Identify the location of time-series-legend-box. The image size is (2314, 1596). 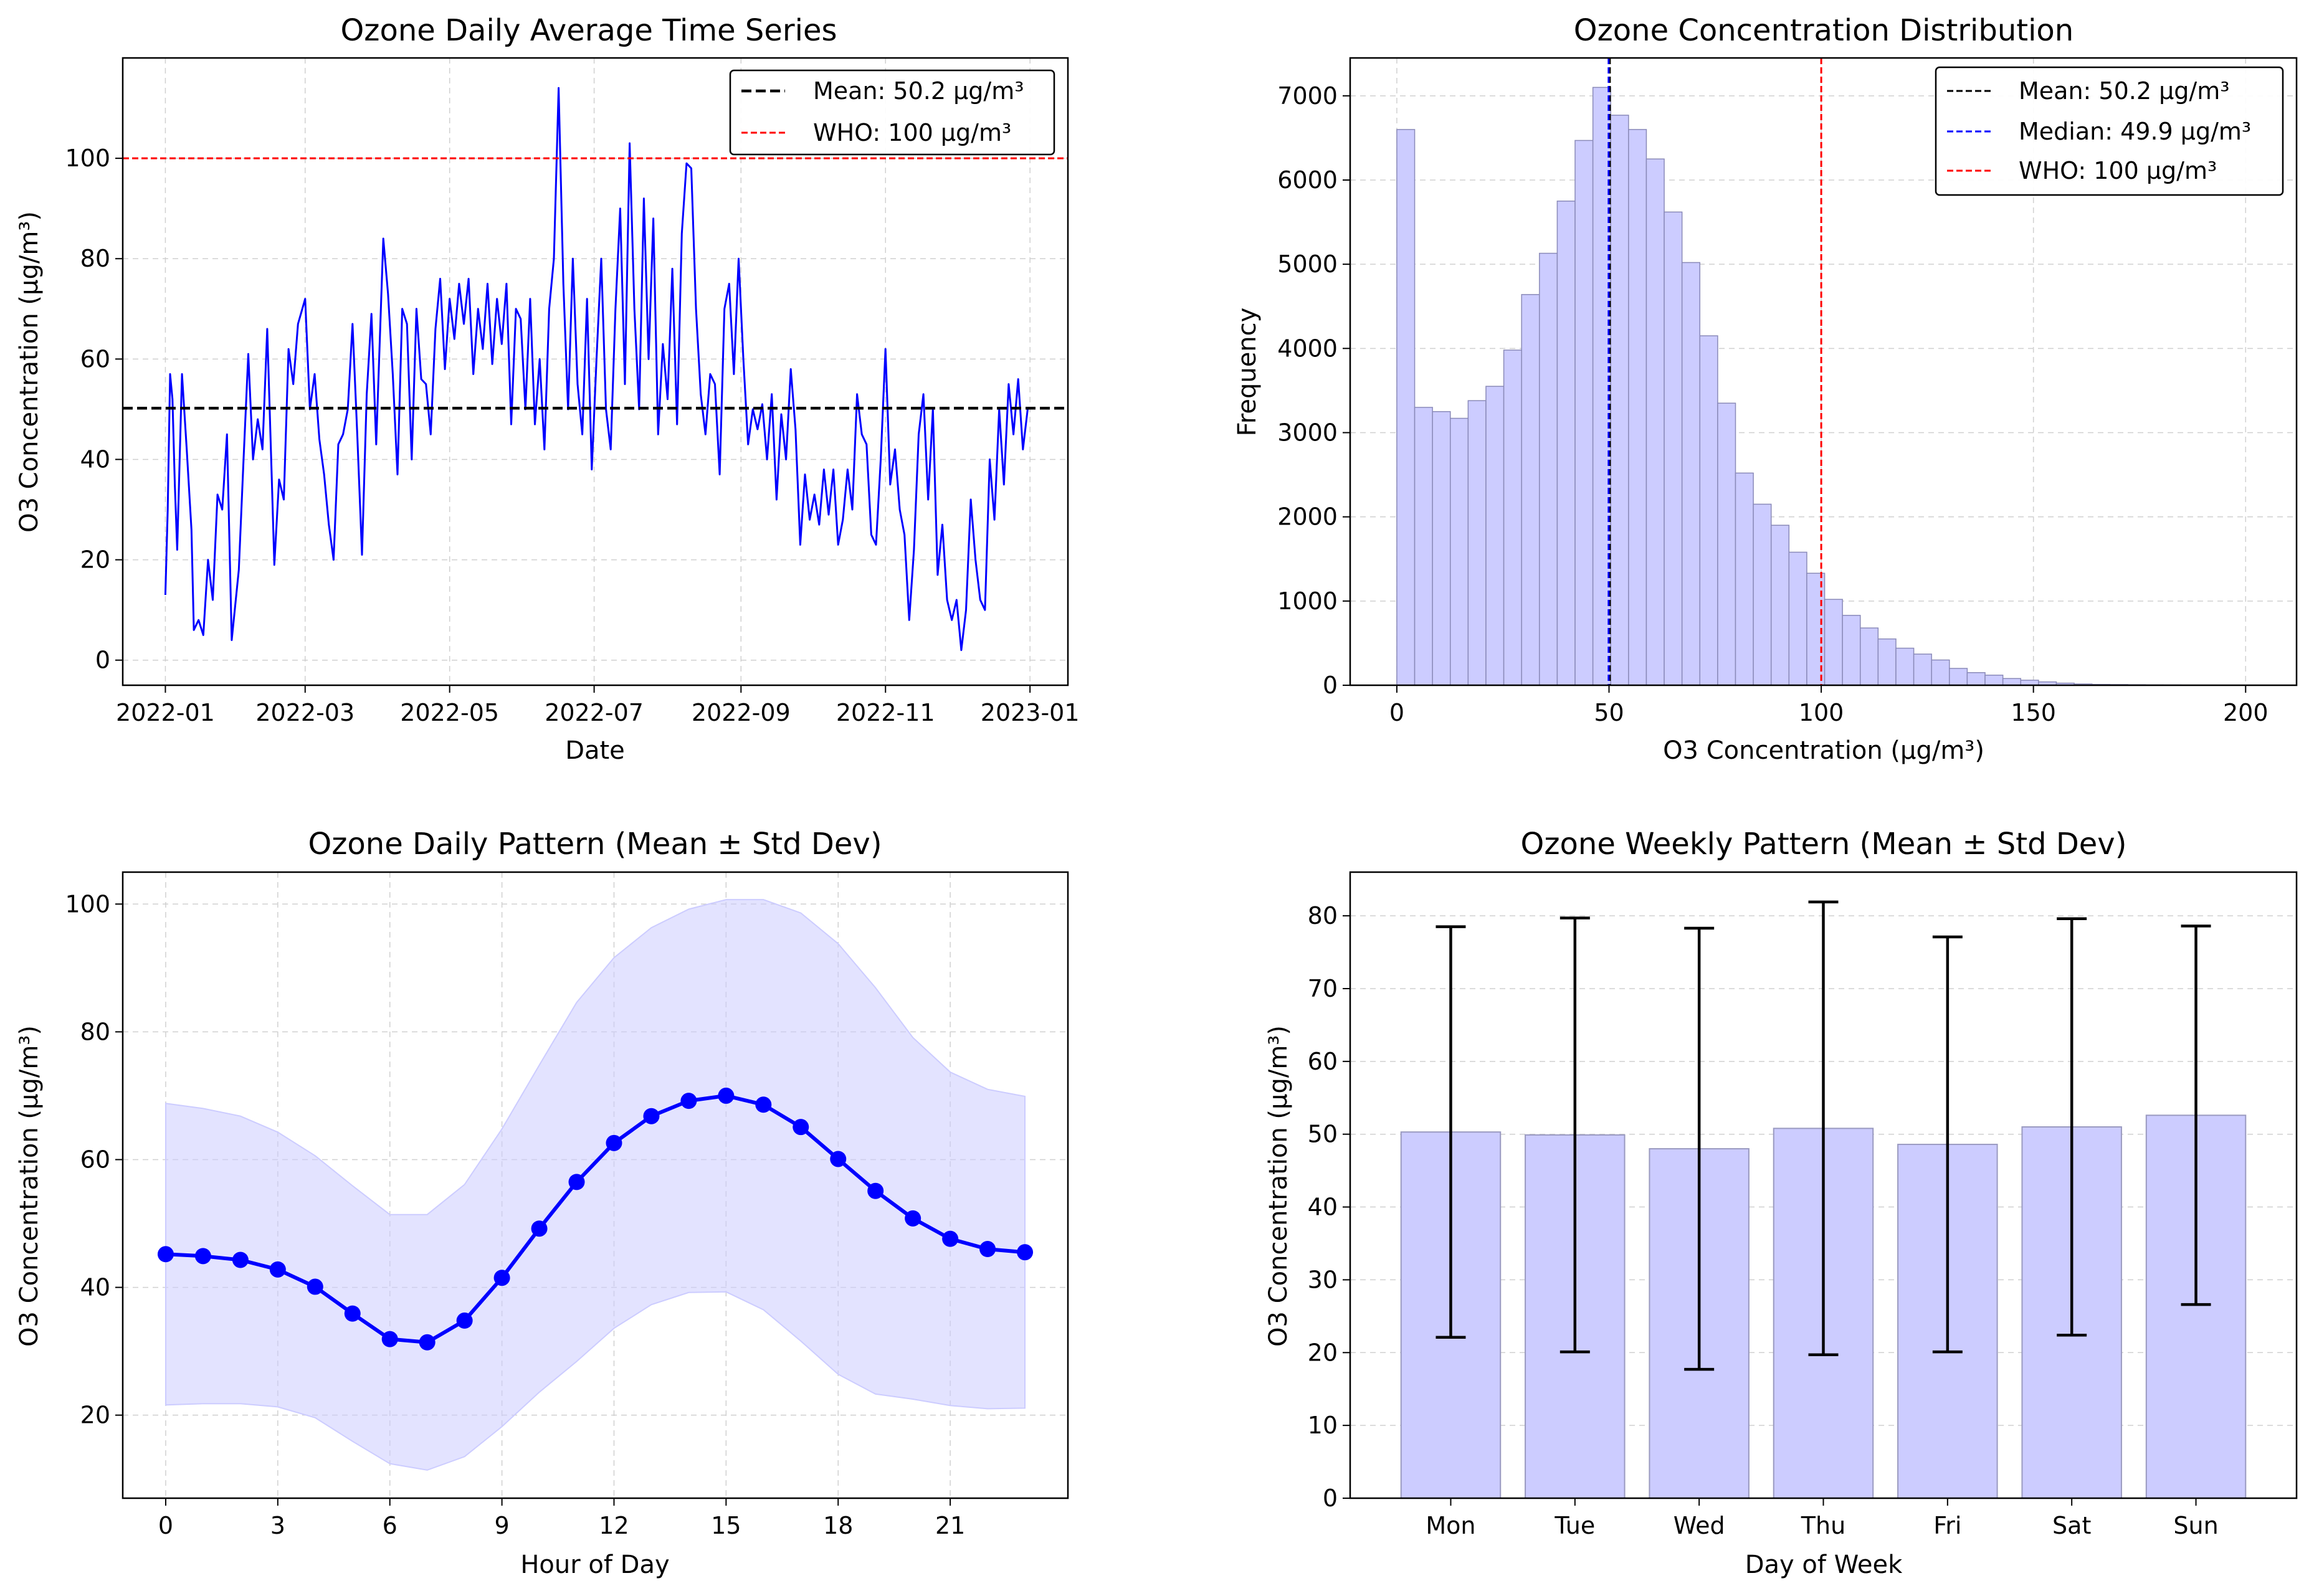
(892, 113).